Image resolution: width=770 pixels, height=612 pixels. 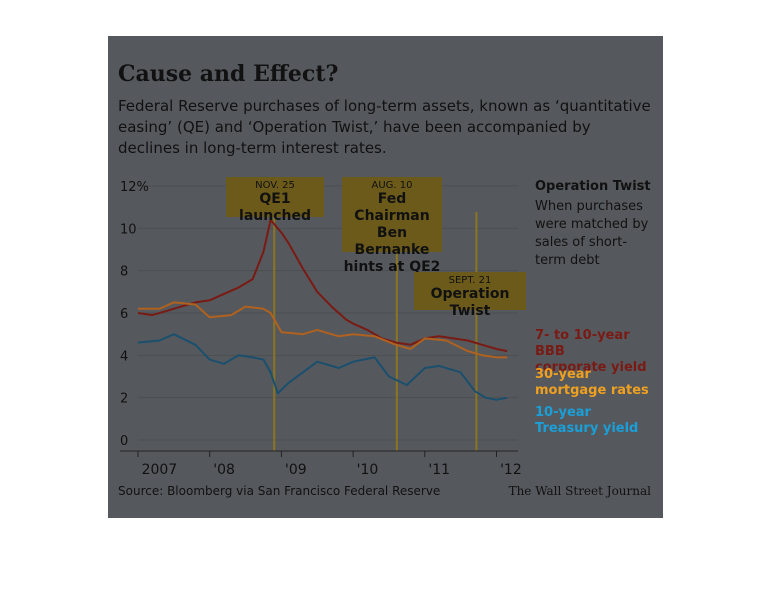 I want to click on y-tick-label: 6, so click(x=124, y=314).